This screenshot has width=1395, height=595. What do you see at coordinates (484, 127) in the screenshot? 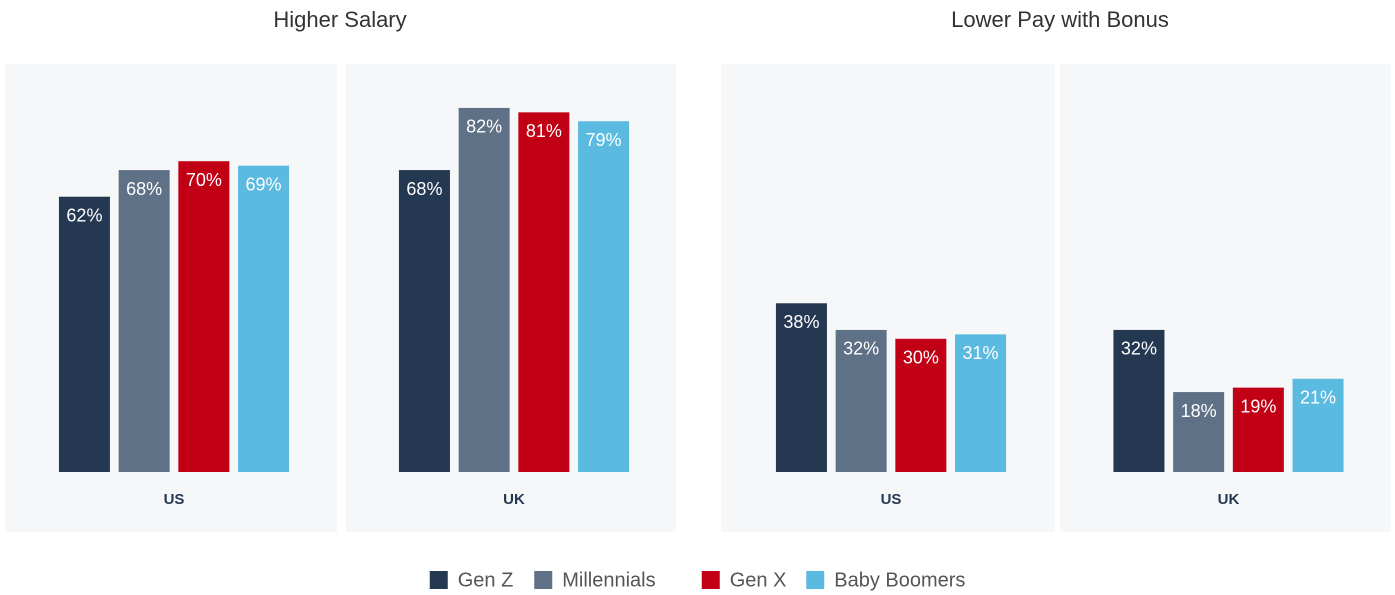
I see `value-label: 82%` at bounding box center [484, 127].